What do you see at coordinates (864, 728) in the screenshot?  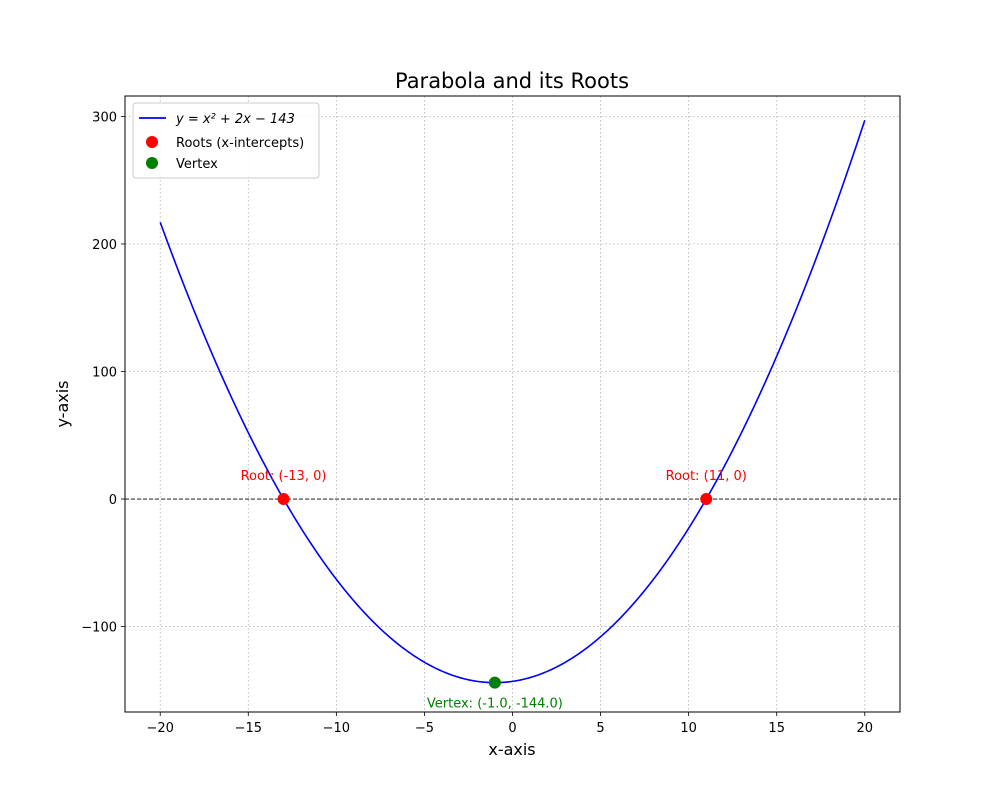 I see `x-tick-label: 20` at bounding box center [864, 728].